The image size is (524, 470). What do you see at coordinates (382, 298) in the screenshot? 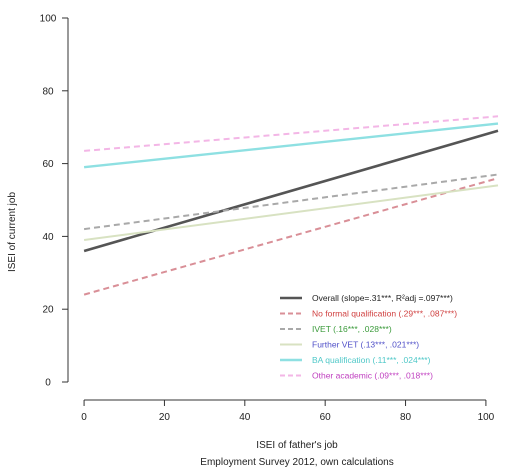
I see `legend-label-1: Overall (slope=.31***, R²adj =.097***)` at bounding box center [382, 298].